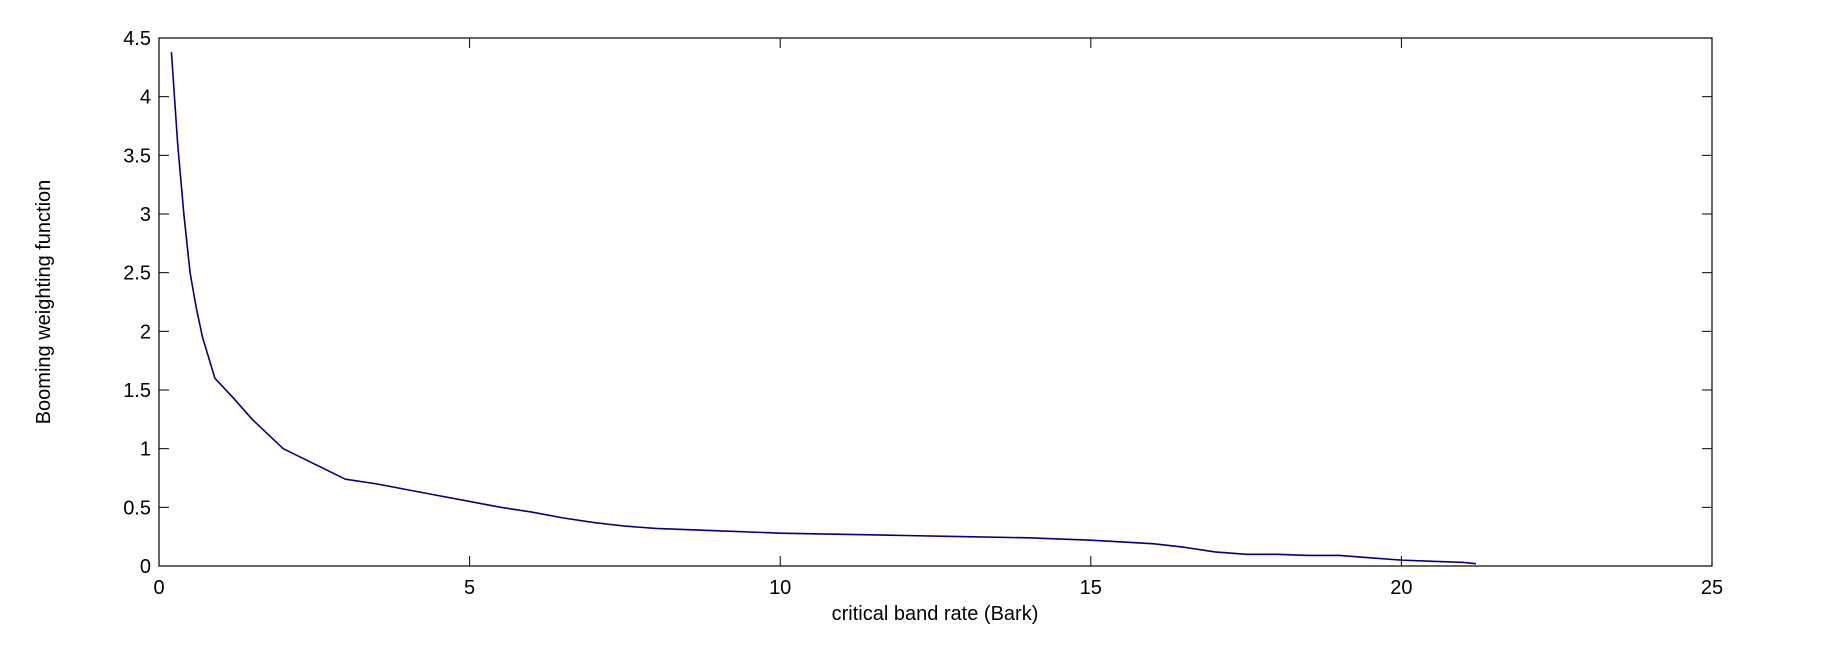 The width and height of the screenshot is (1844, 655). I want to click on y-tick-label: 1.5, so click(137, 391).